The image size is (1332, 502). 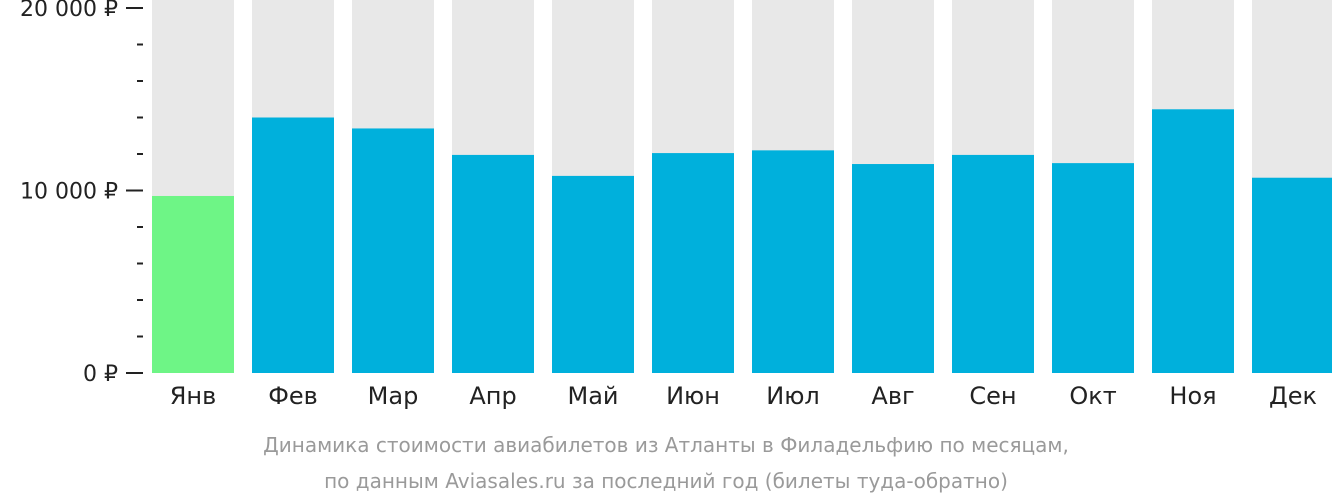 What do you see at coordinates (743, 396) in the screenshot?
I see `x-axis-labels: Янв Фев Мар Апр Май Июн Июл Авг Сен Окт Ноя Дек` at bounding box center [743, 396].